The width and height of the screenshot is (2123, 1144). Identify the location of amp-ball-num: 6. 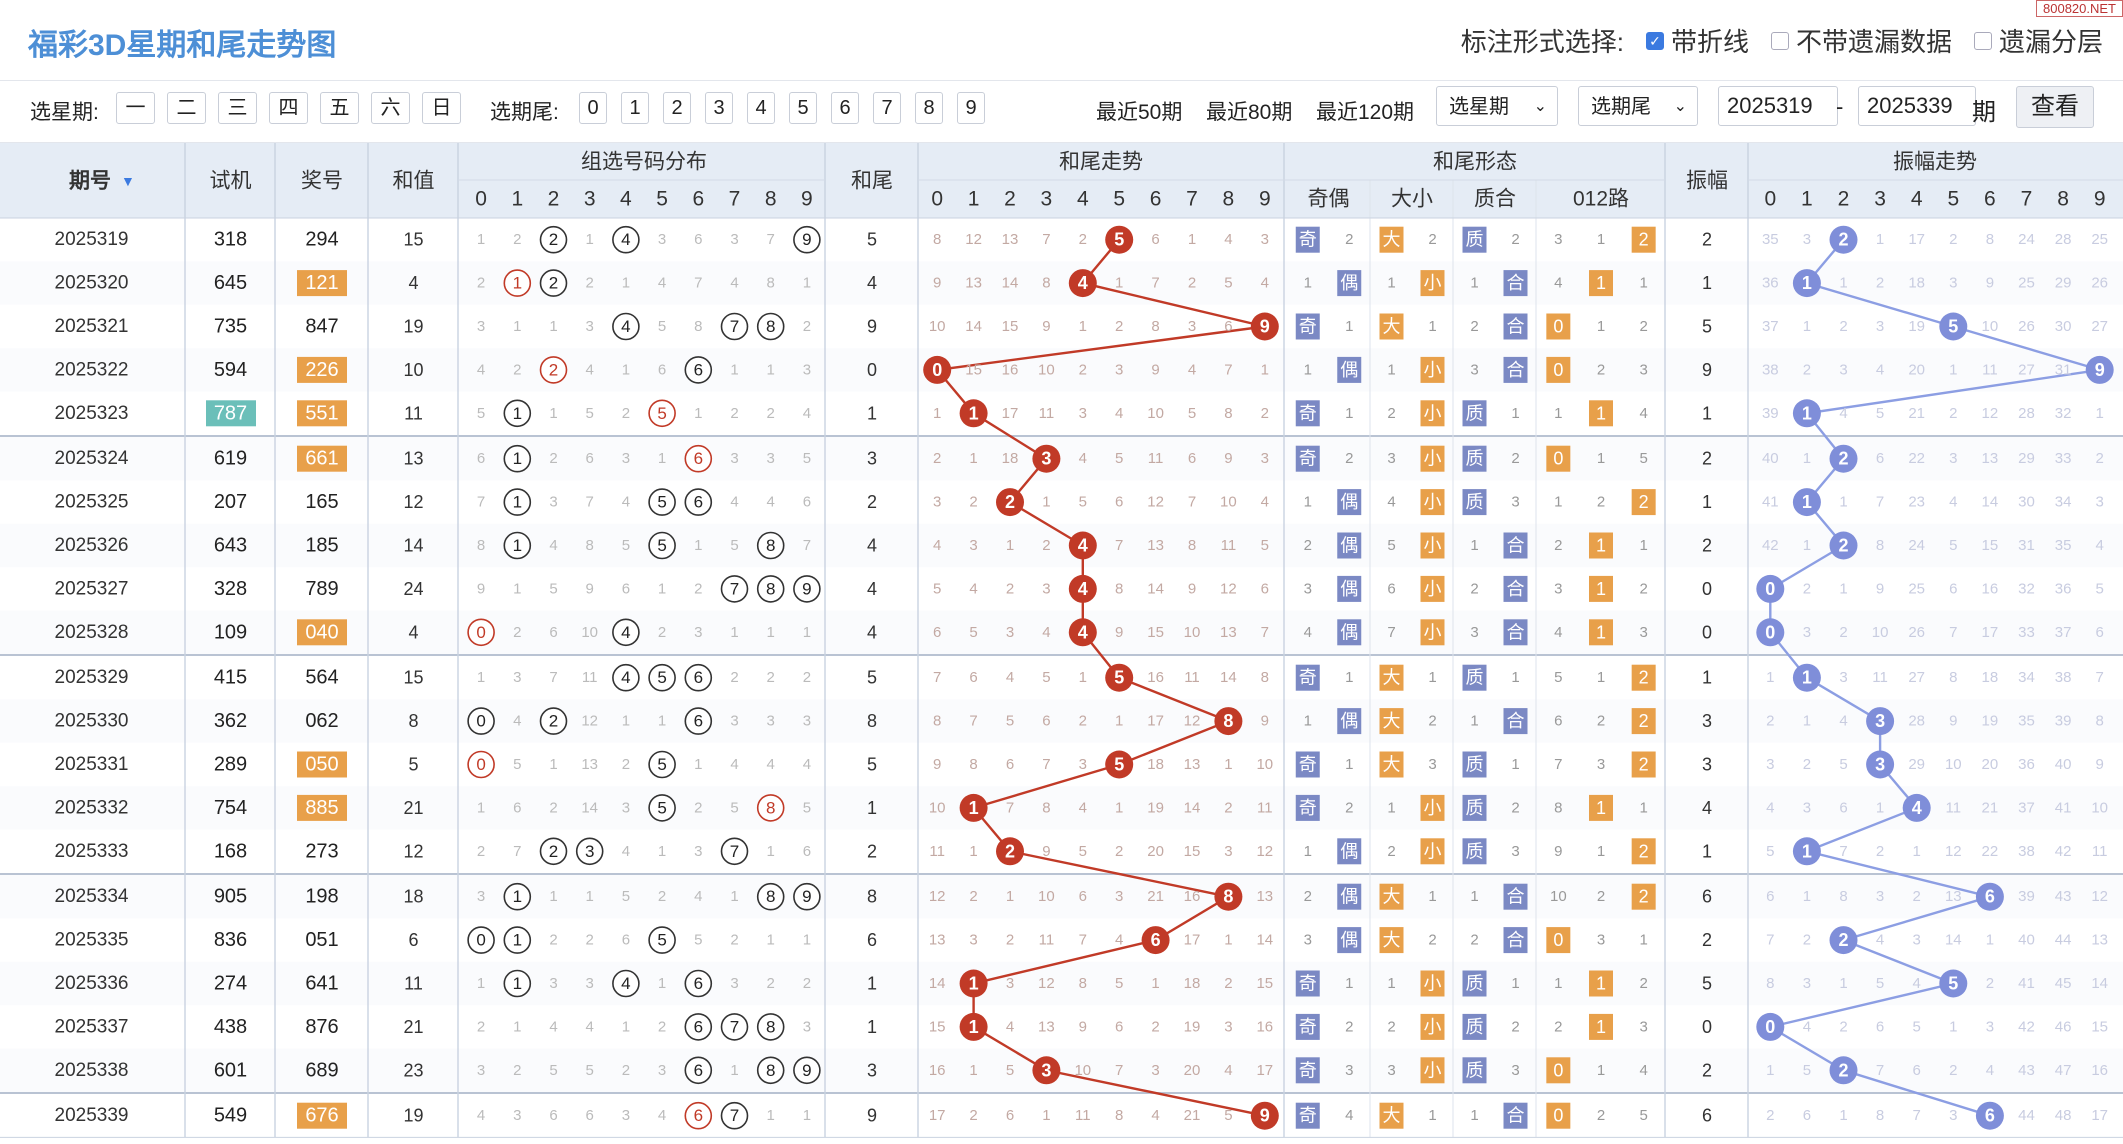
(1990, 897).